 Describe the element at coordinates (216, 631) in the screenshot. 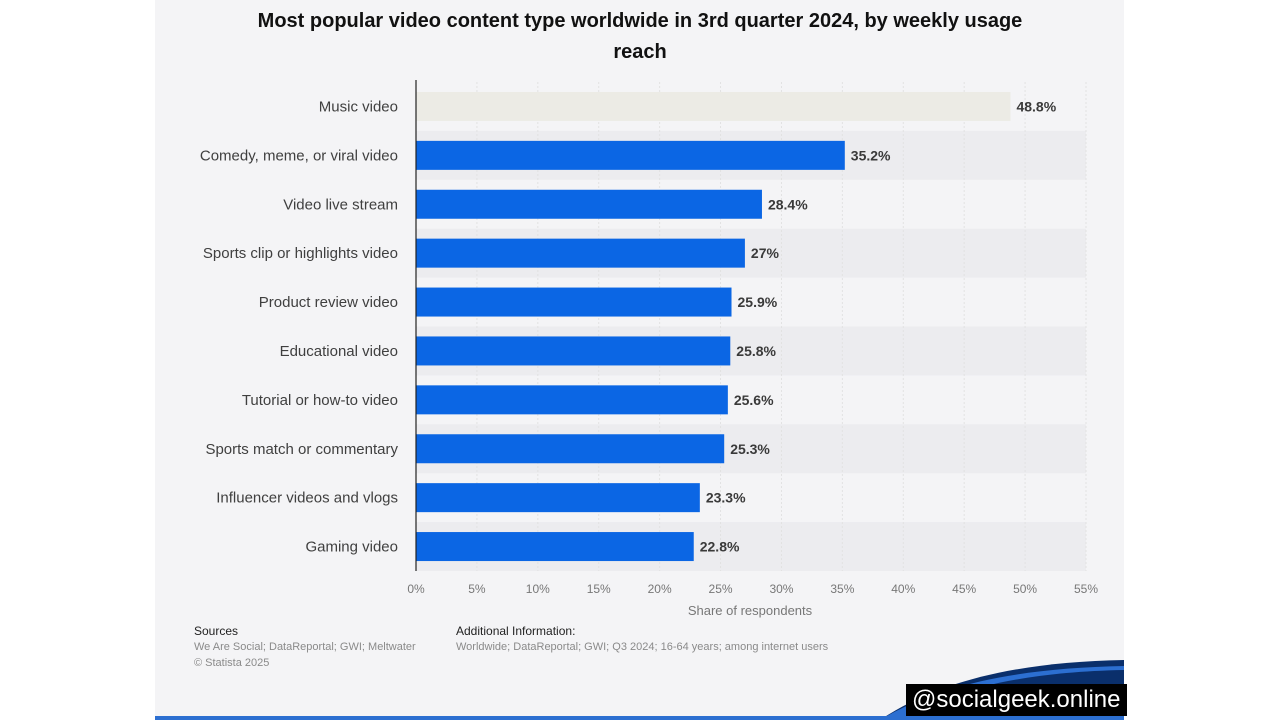

I see `sources-heading: Sources` at that location.